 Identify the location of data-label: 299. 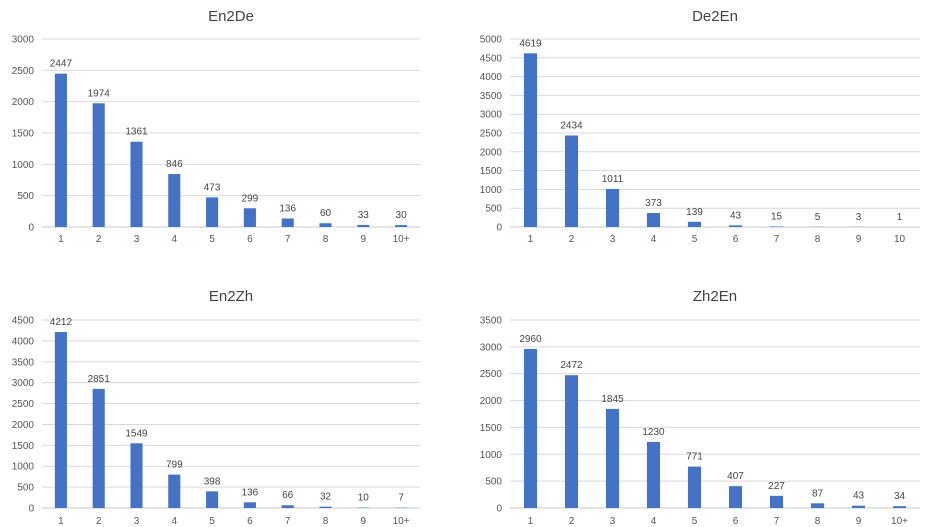
(250, 198).